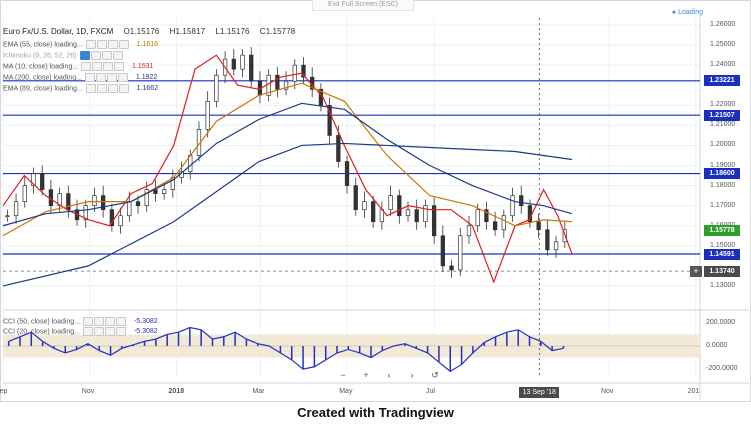  I want to click on scroll-right-button: ›, so click(412, 375).